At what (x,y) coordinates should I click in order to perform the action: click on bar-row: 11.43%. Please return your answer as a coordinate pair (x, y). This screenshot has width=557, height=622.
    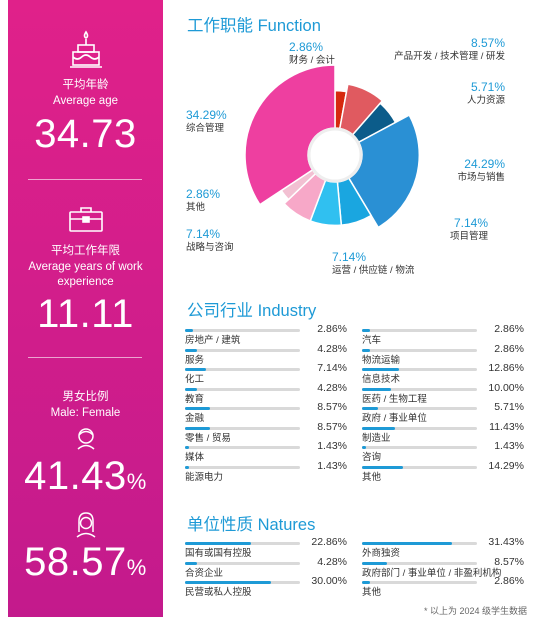
    Looking at the image, I should click on (443, 426).